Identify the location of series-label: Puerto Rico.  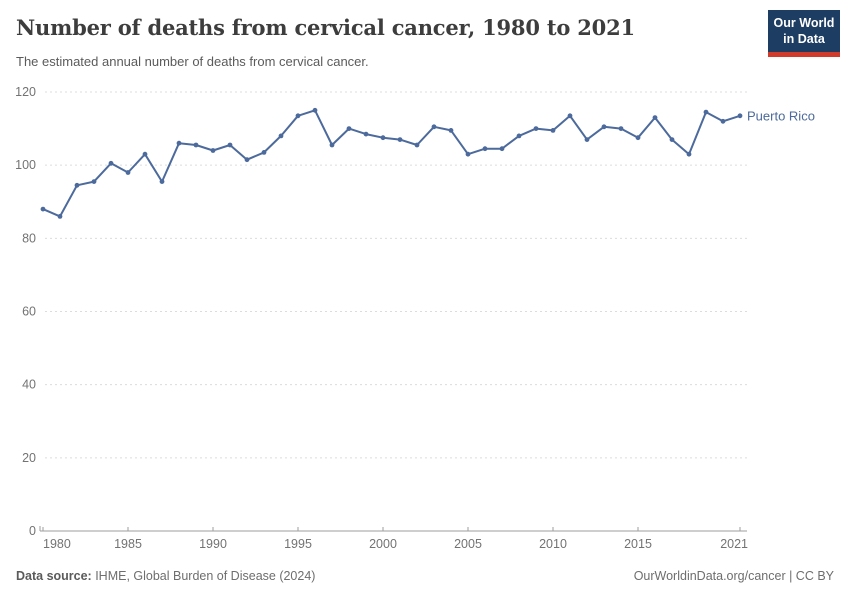
(781, 115).